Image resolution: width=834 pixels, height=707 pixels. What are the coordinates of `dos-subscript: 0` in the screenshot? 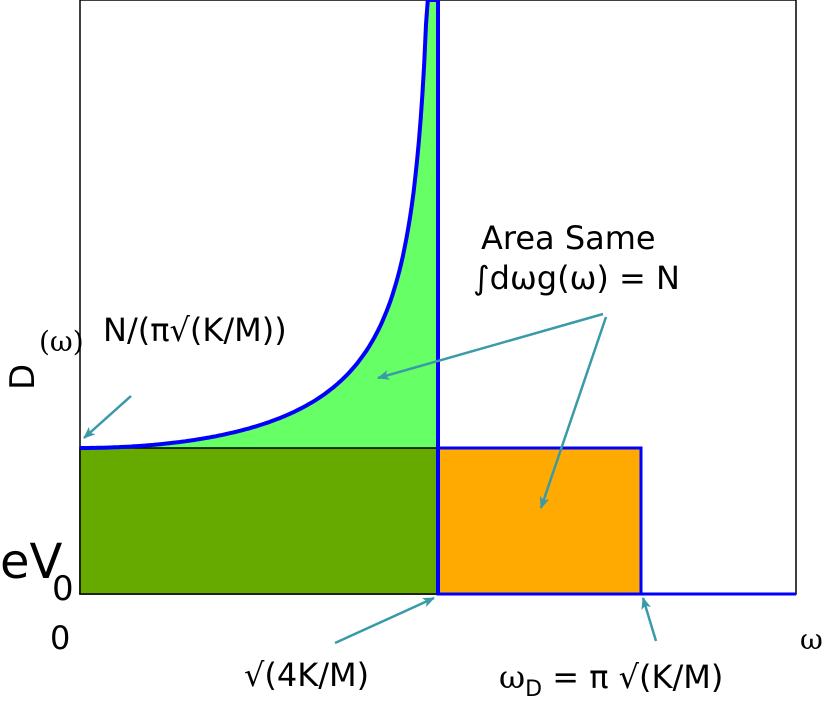 It's located at (63, 589).